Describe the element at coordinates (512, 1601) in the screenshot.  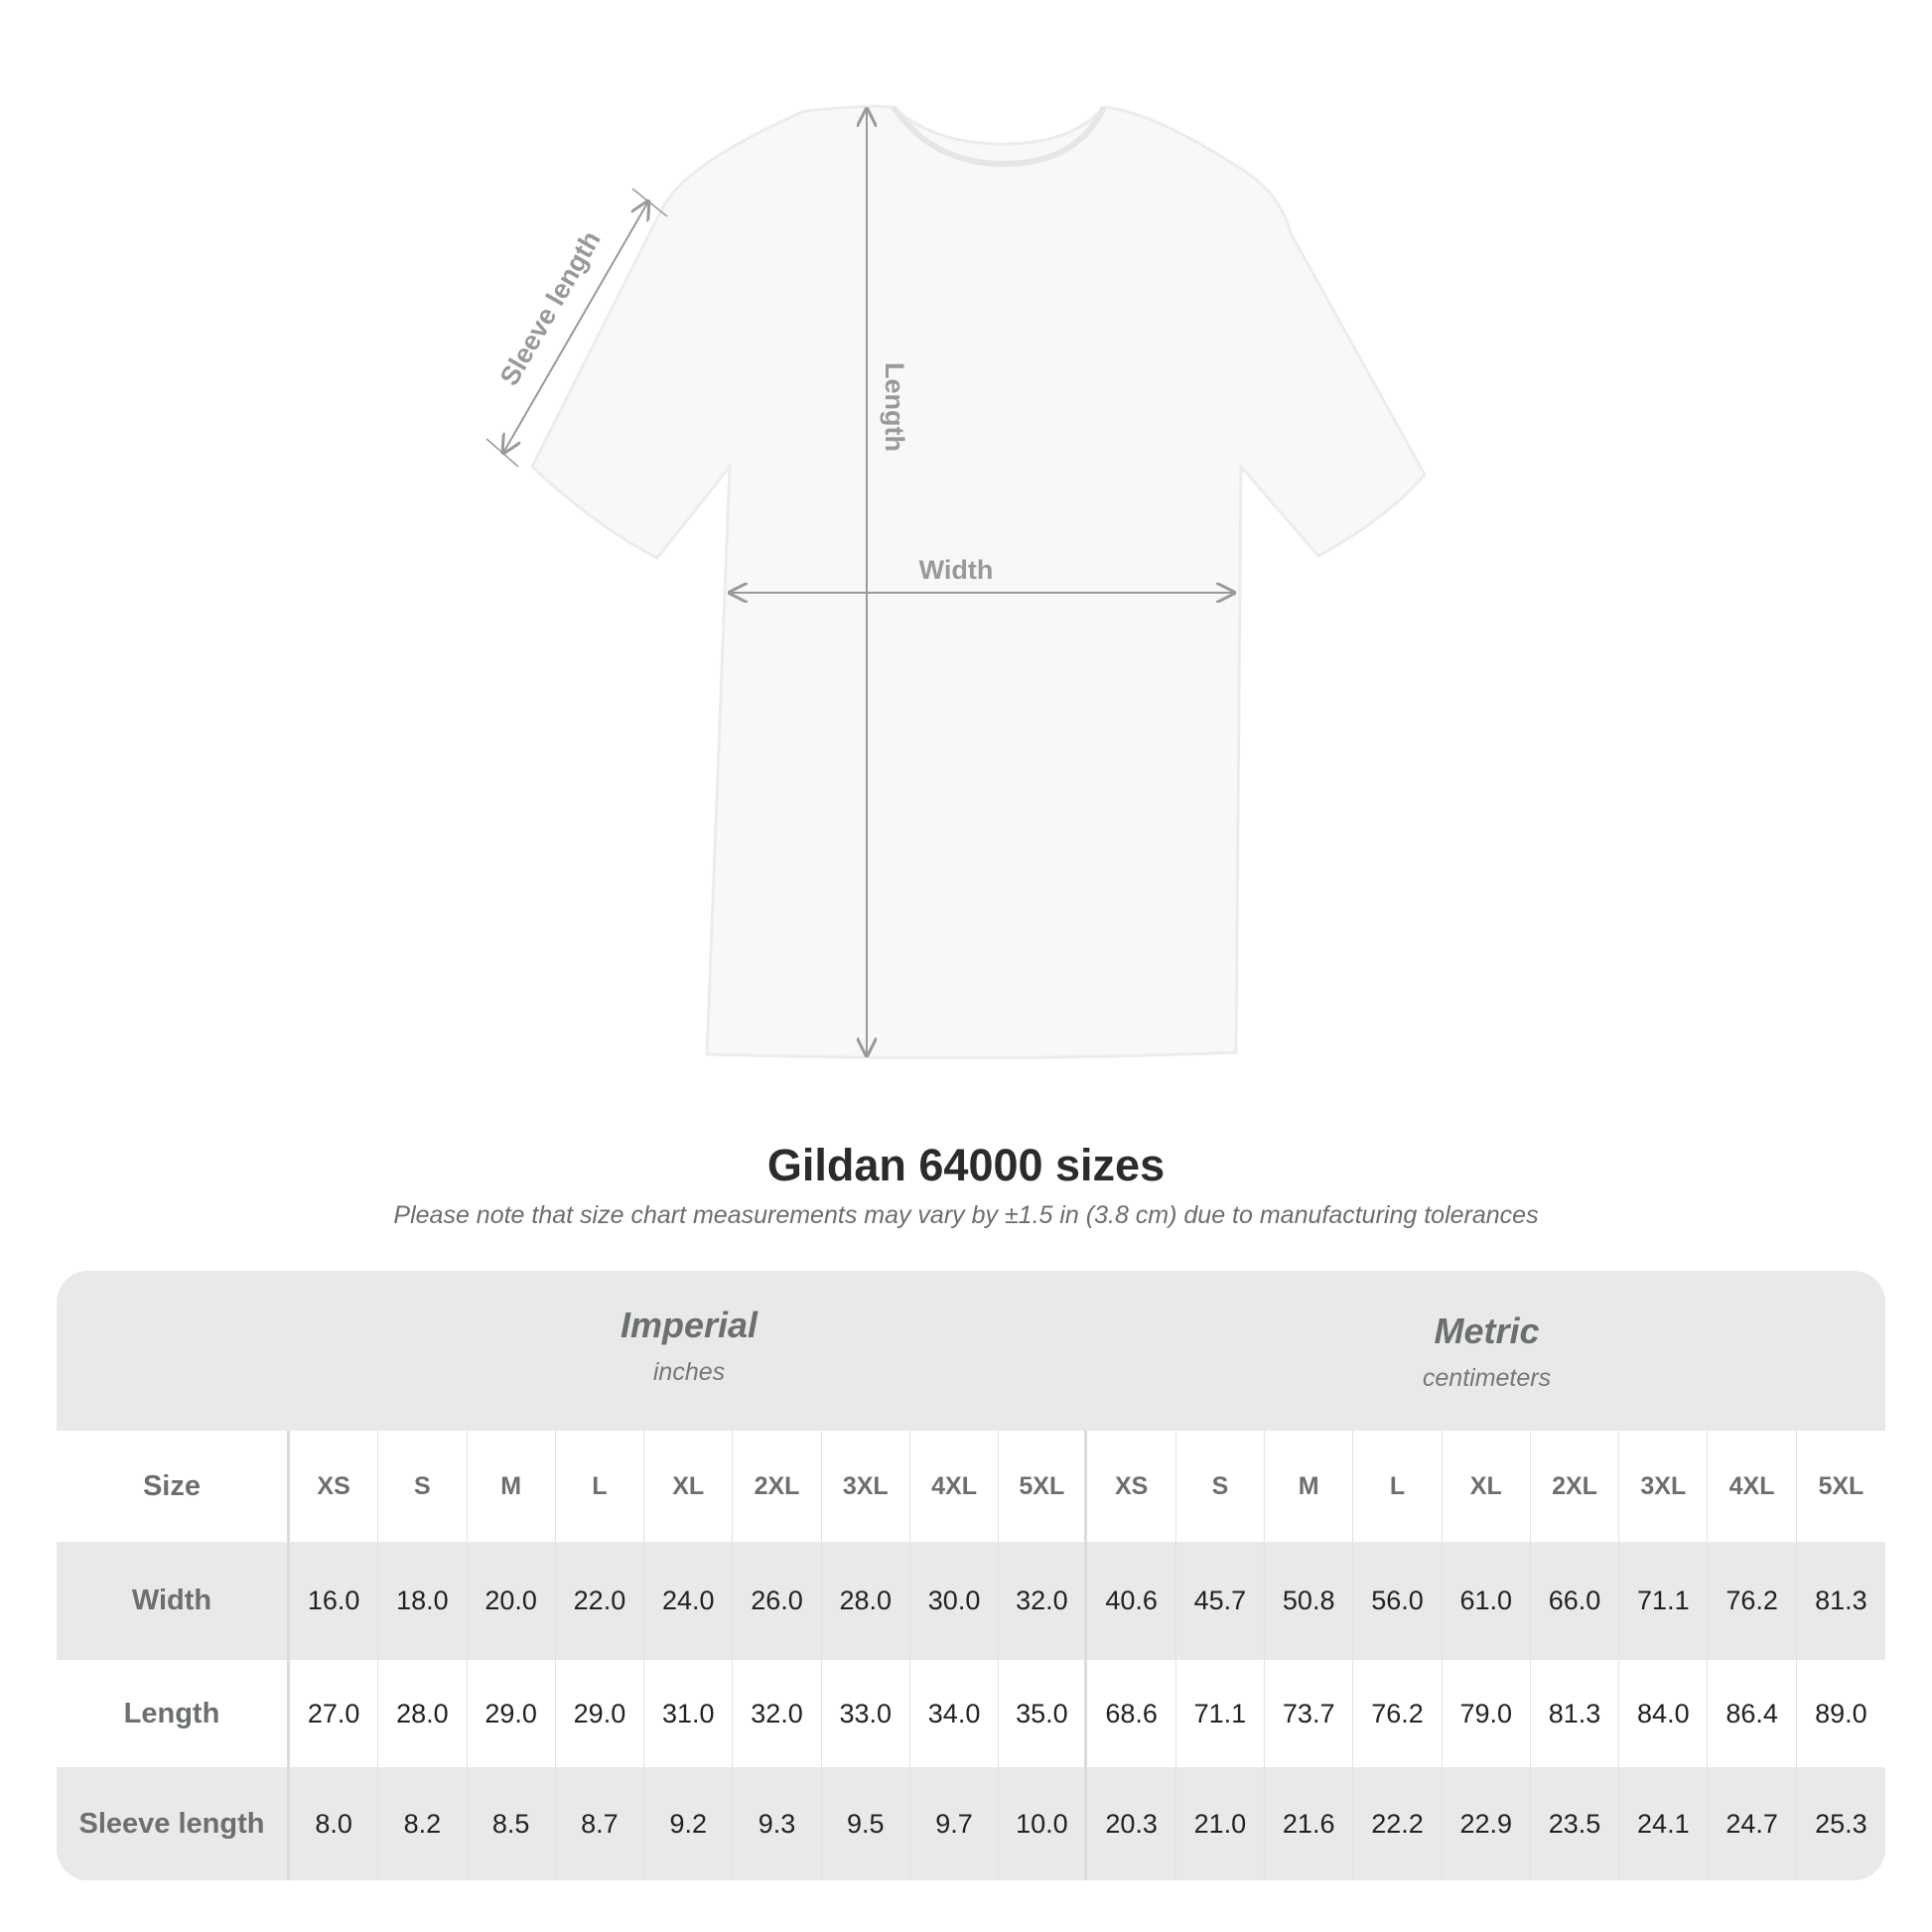
I see `table-cell: 20.0` at that location.